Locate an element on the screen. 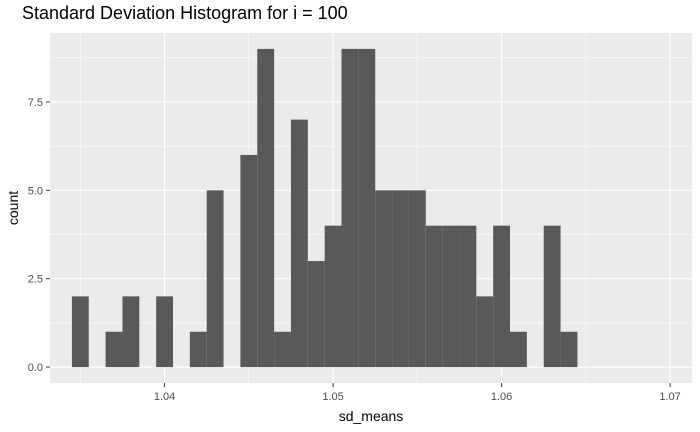 This screenshot has height=432, width=700. y-axis: 0.0 2.5 5.0 7.5 is located at coordinates (39, 235).